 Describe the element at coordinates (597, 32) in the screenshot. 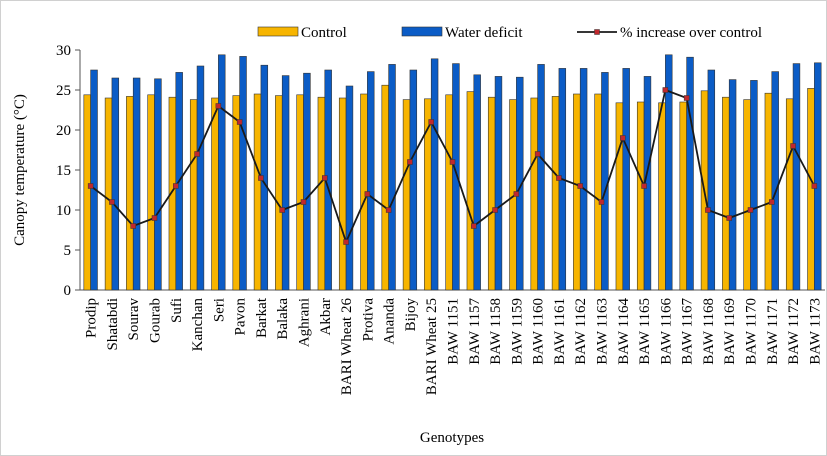

I see `legend-marker` at that location.